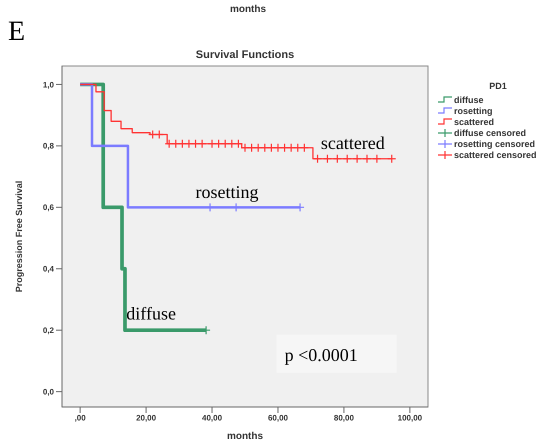 Image resolution: width=559 pixels, height=445 pixels. What do you see at coordinates (245, 436) in the screenshot?
I see `x-axis-title: months` at bounding box center [245, 436].